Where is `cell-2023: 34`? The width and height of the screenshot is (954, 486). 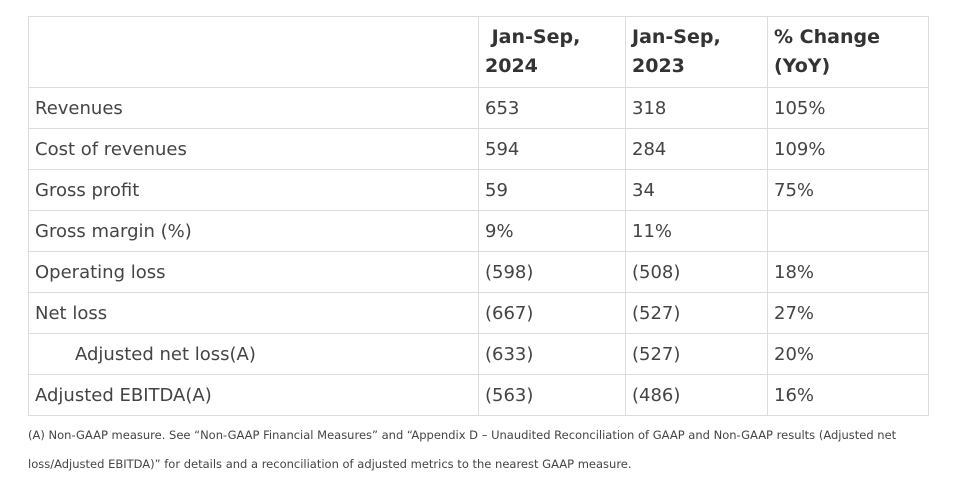
cell-2023: 34 is located at coordinates (696, 190).